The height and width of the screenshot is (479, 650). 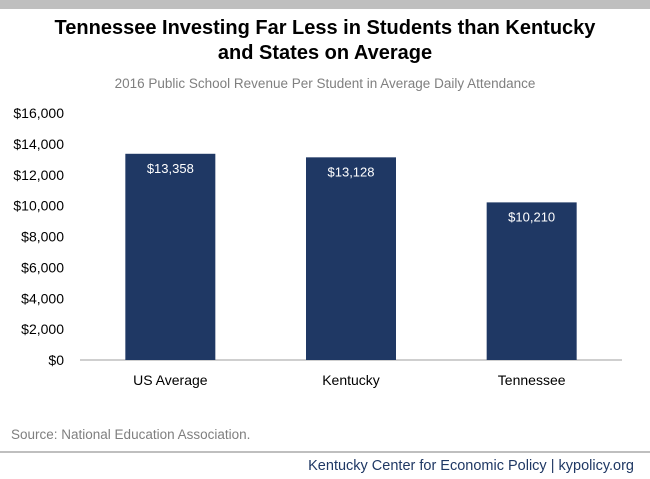 I want to click on y-tick-label: $16,000, so click(x=38, y=113).